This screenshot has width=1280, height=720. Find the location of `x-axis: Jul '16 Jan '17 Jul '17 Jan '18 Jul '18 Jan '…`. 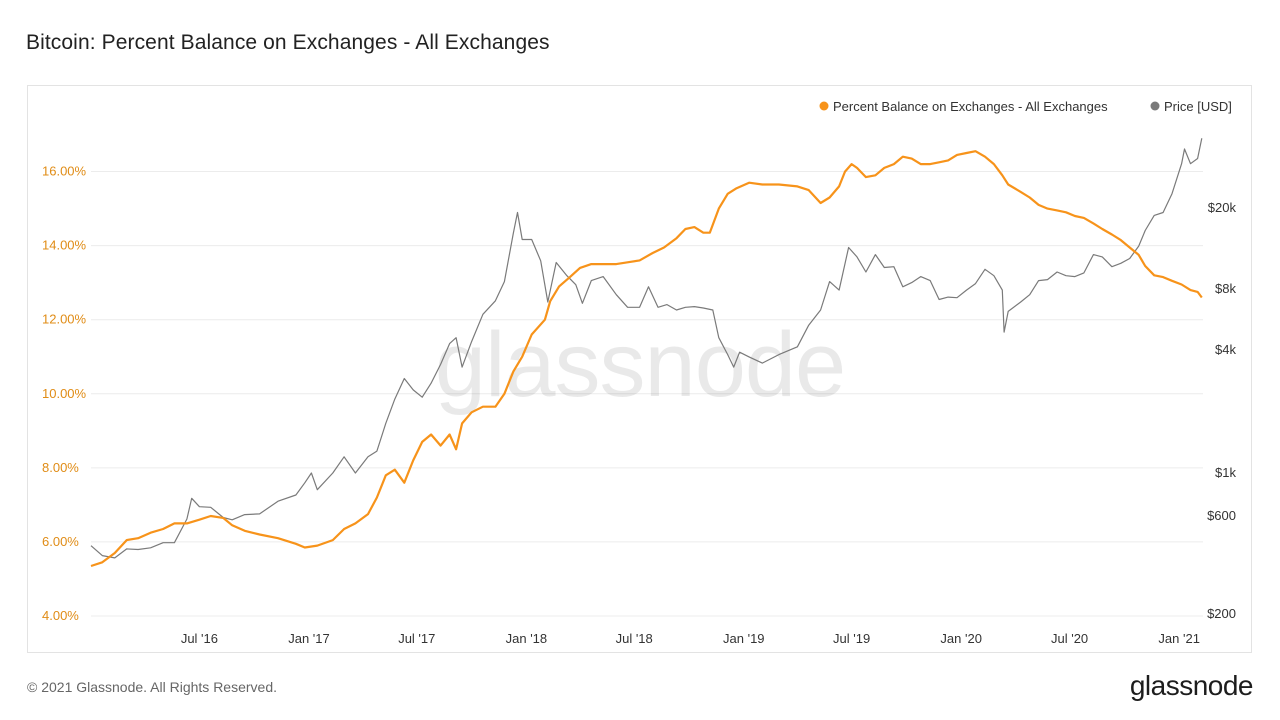

x-axis: Jul '16 Jan '17 Jul '17 Jan '18 Jul '18 Jan '… is located at coordinates (690, 638).